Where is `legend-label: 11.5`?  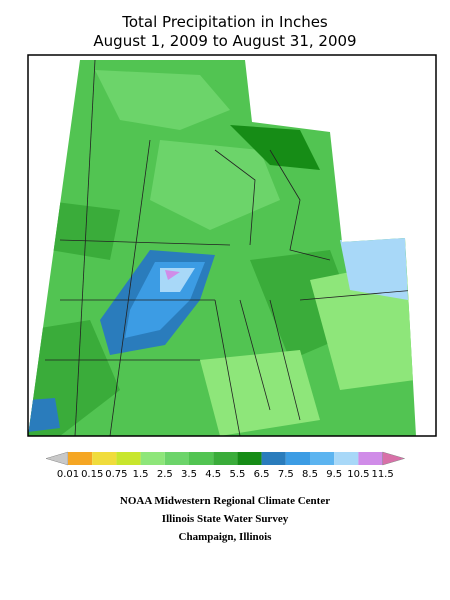 legend-label: 11.5 is located at coordinates (382, 474).